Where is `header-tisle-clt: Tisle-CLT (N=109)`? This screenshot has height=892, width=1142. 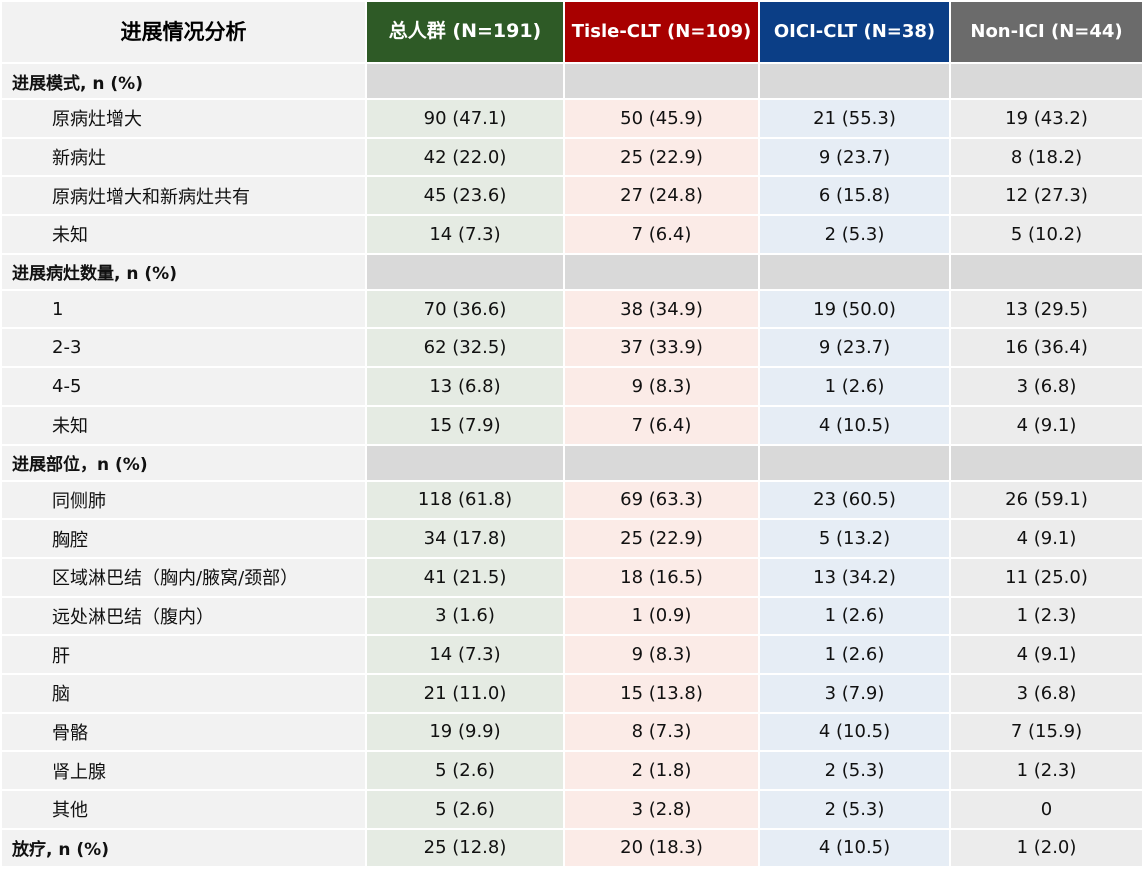 header-tisle-clt: Tisle-CLT (N=109) is located at coordinates (661, 32).